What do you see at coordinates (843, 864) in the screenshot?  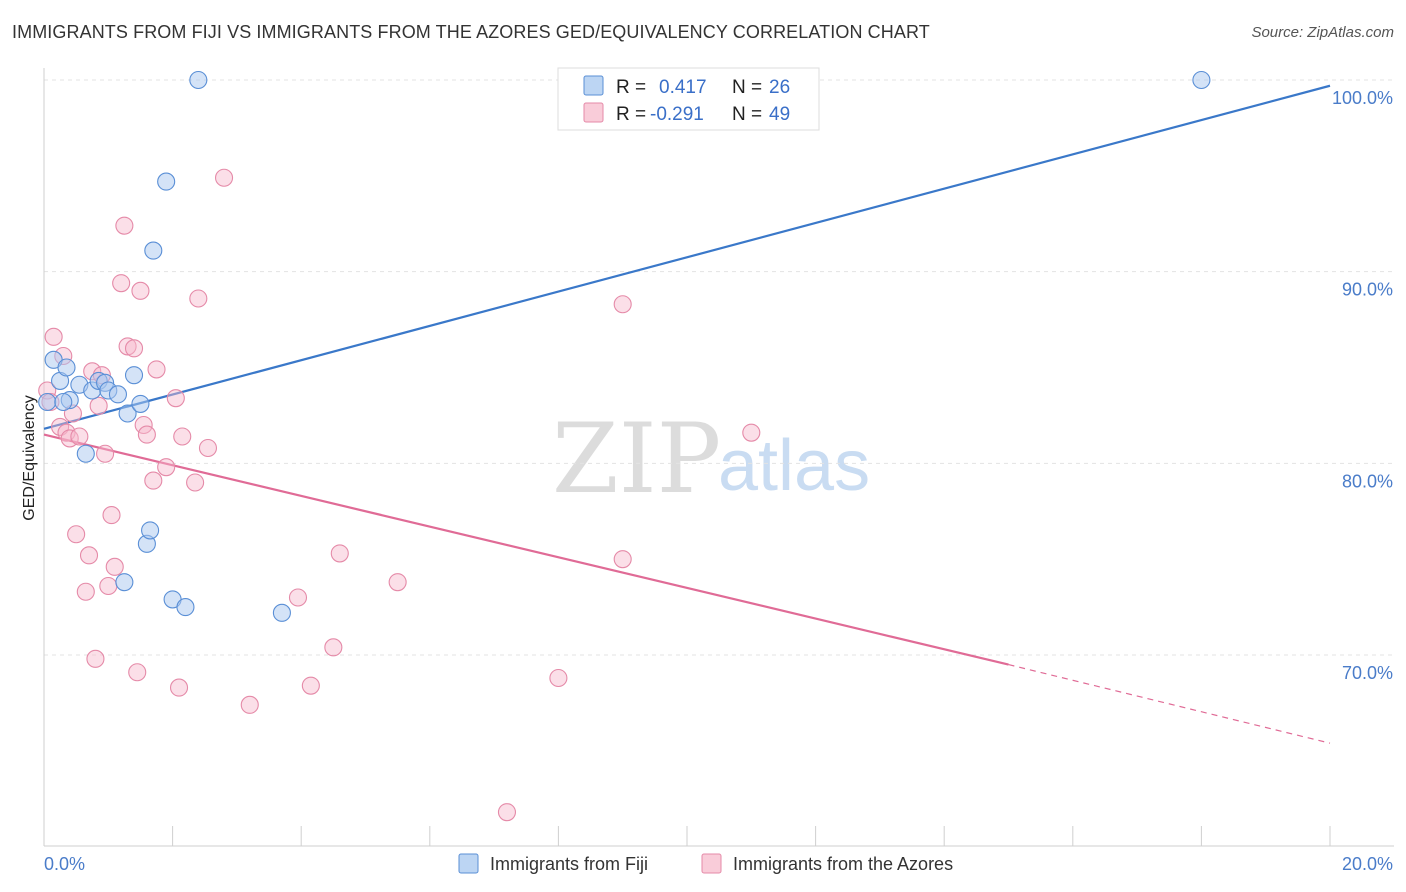 I see `bottom-legend-label-azores: Immigrants from the Azores` at bounding box center [843, 864].